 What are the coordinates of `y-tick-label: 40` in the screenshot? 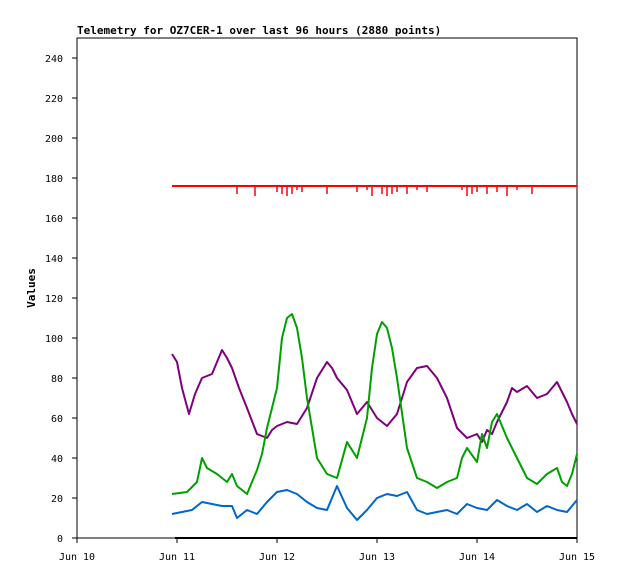 It's located at (57, 459).